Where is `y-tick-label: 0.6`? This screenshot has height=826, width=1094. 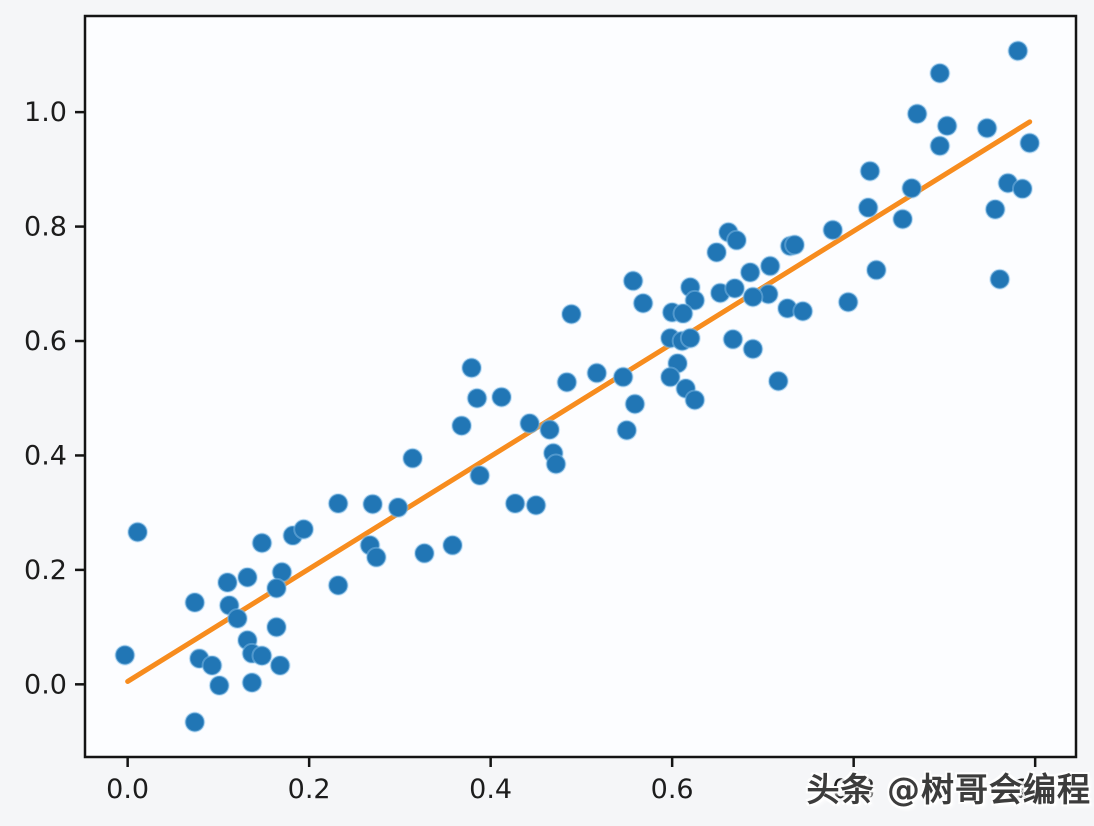 y-tick-label: 0.6 is located at coordinates (45, 341).